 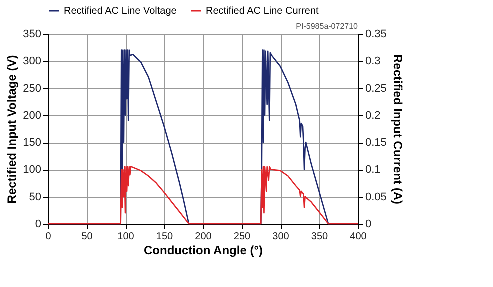 What do you see at coordinates (320, 237) in the screenshot?
I see `x-tick-label: 350` at bounding box center [320, 237].